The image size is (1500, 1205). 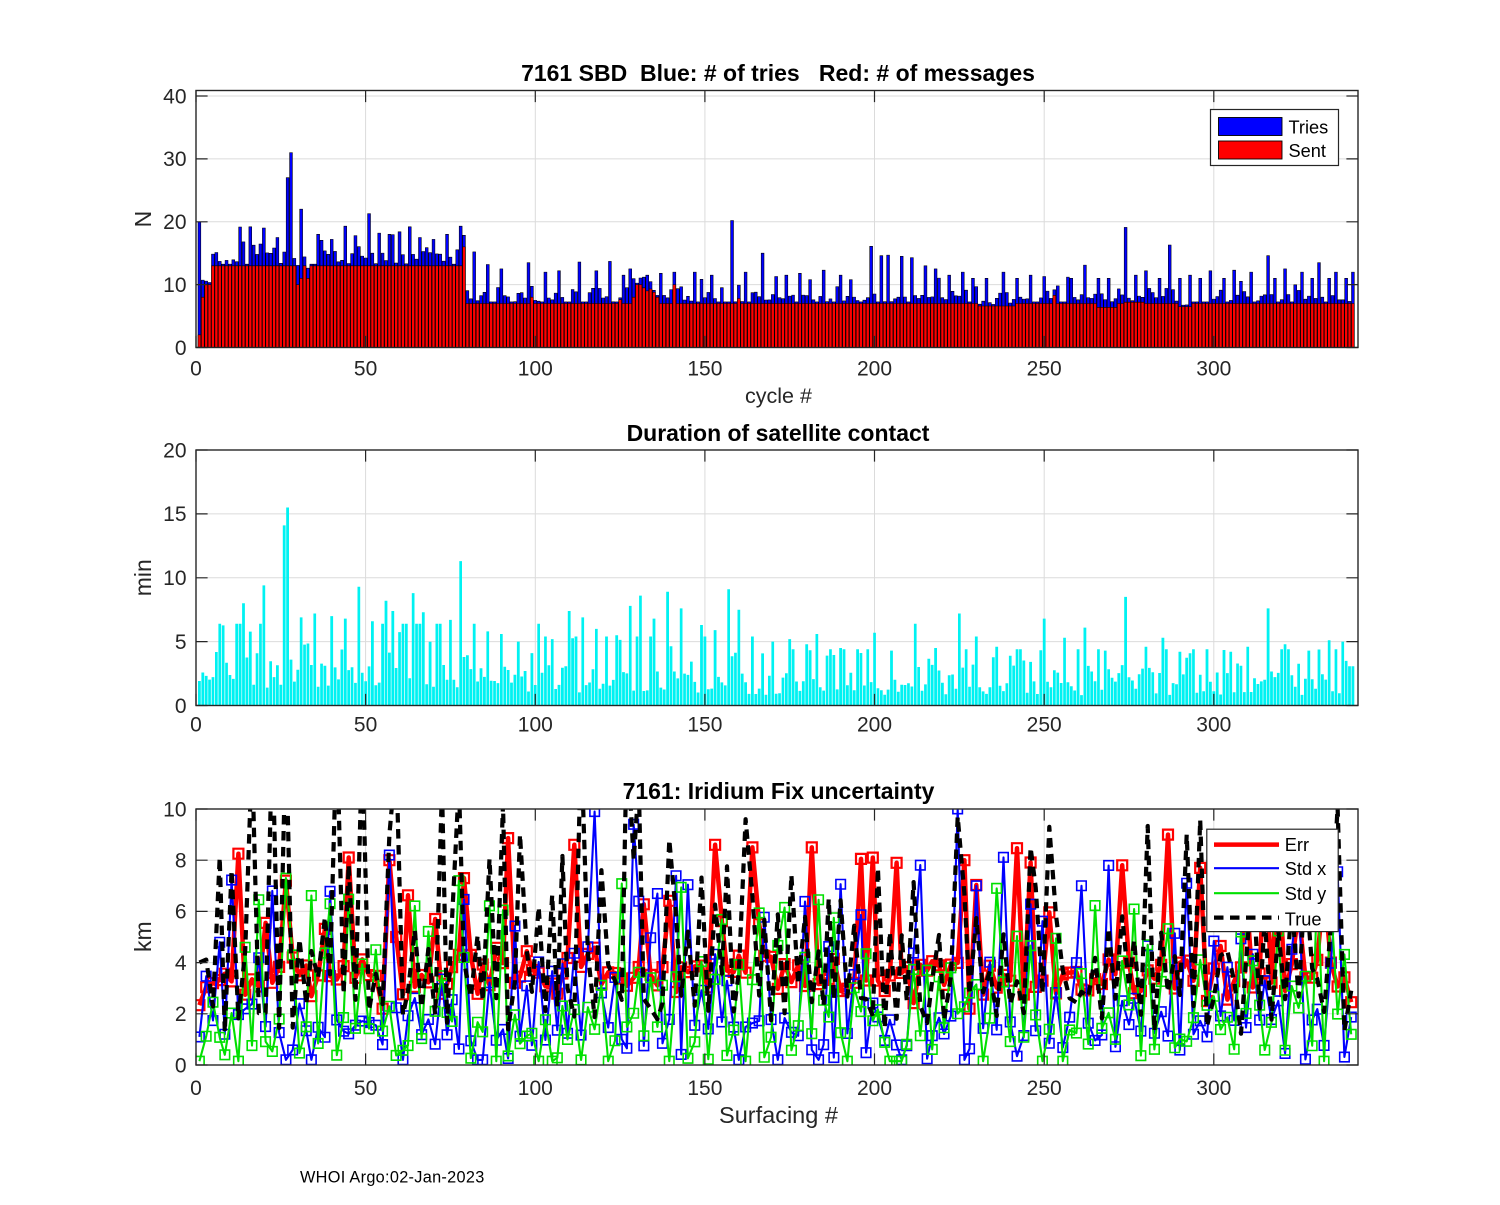 What do you see at coordinates (779, 791) in the screenshot?
I see `svg-text: 7161: Iridium Fix uncertainty` at bounding box center [779, 791].